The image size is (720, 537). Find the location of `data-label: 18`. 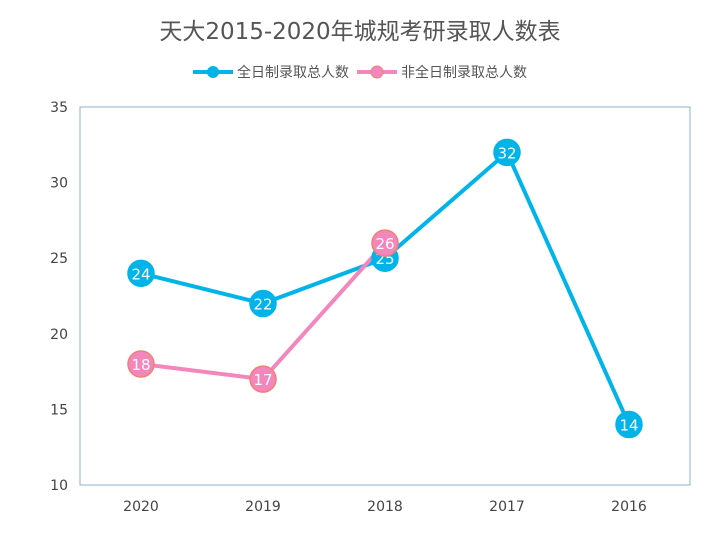

data-label: 18 is located at coordinates (140, 365).